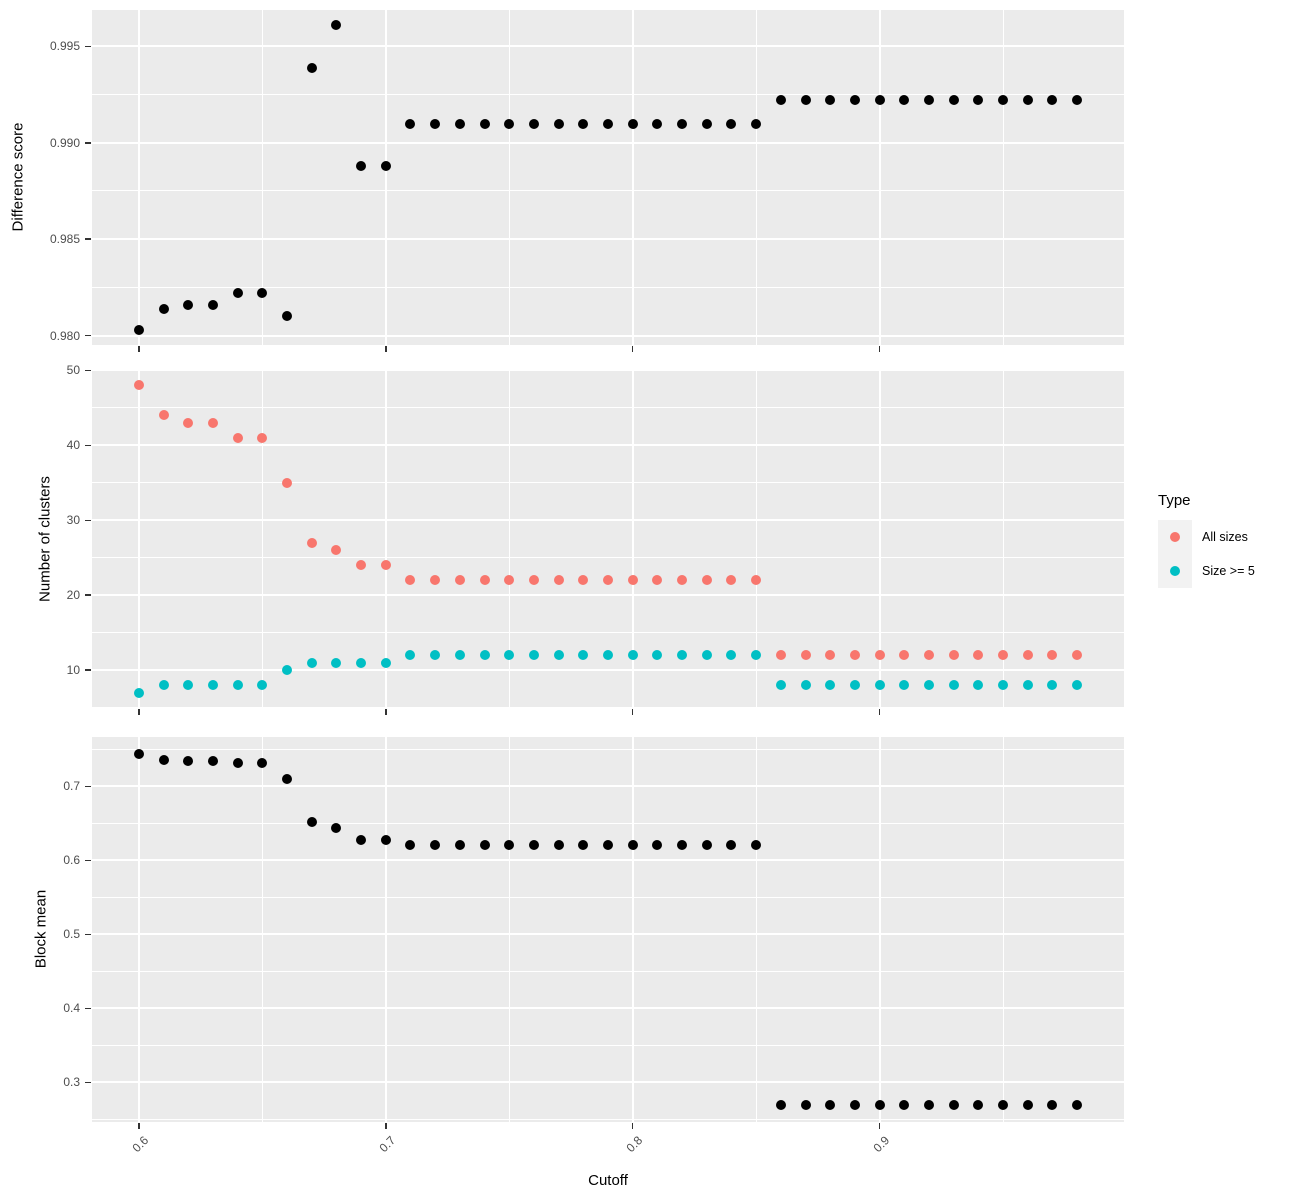 This screenshot has width=1300, height=1200. Describe the element at coordinates (1228, 571) in the screenshot. I see `legend-label-size-ge5: Size >= 5` at that location.